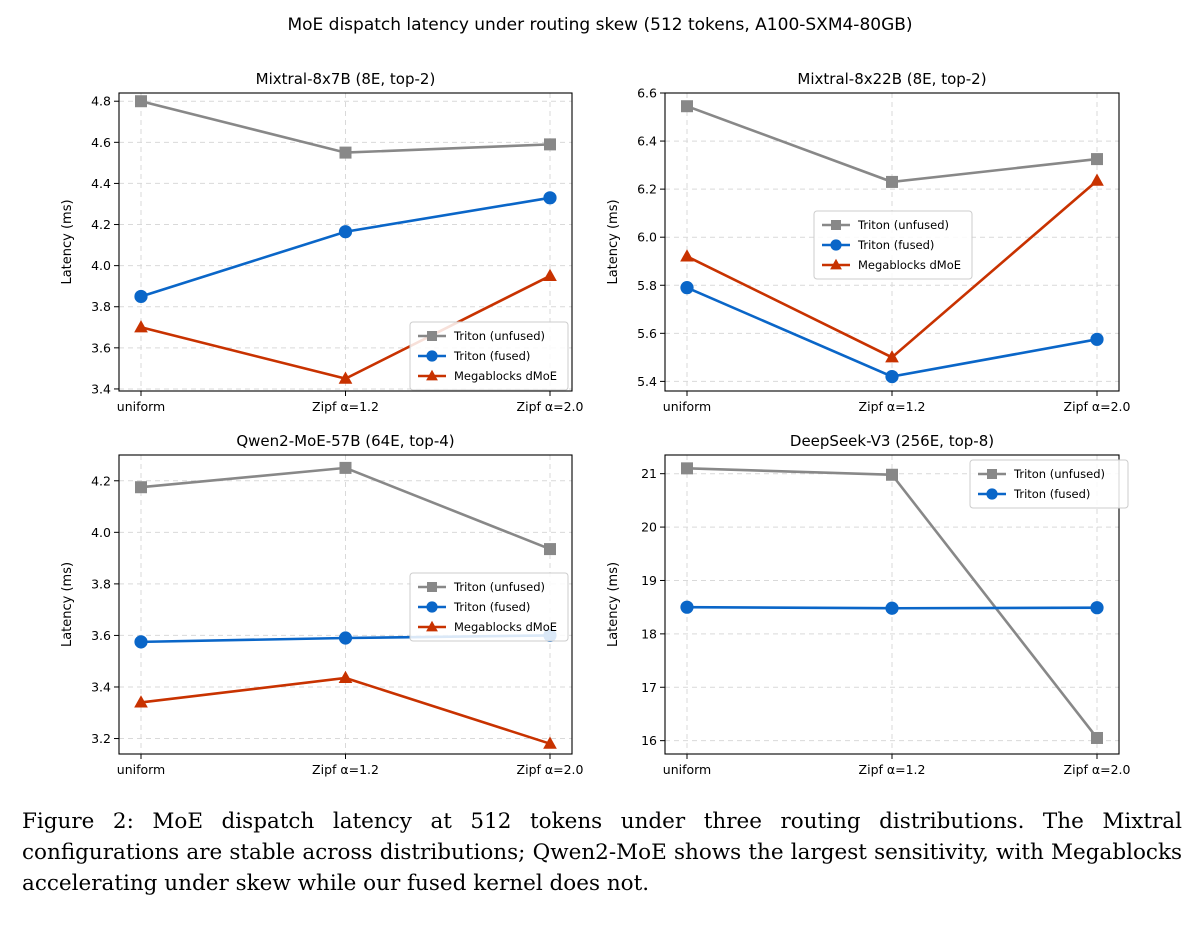  I want to click on y-tick-label: 16, so click(649, 740).